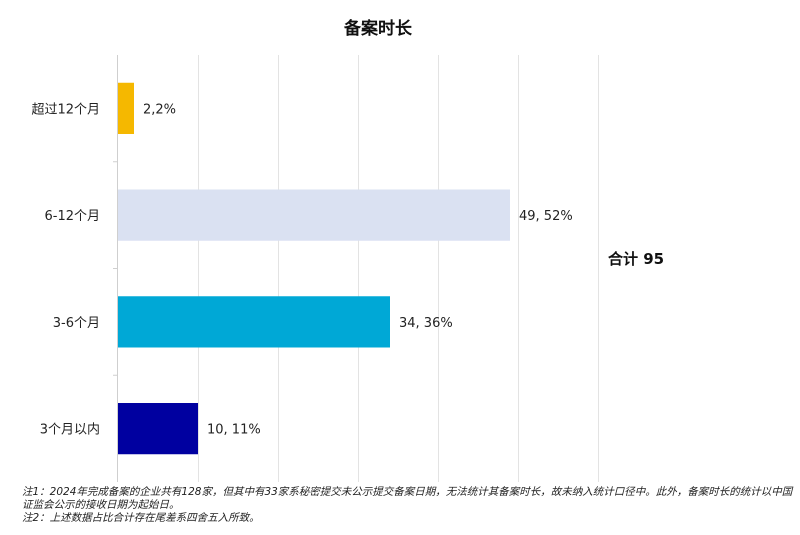  I want to click on category-label: 3-6个月, so click(76, 323).